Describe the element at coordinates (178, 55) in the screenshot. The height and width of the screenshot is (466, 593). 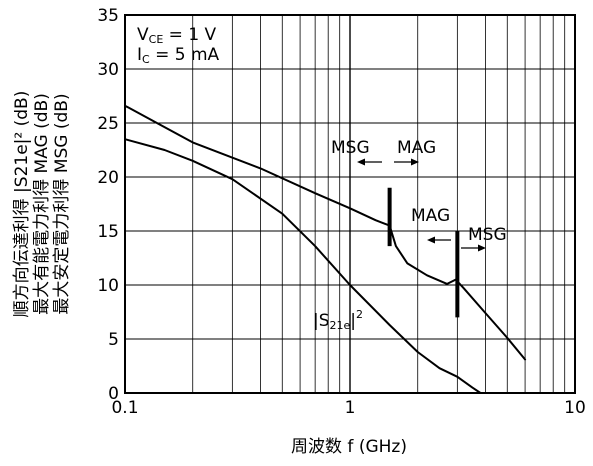
I see `condition-ic: IC = 5 mA` at that location.